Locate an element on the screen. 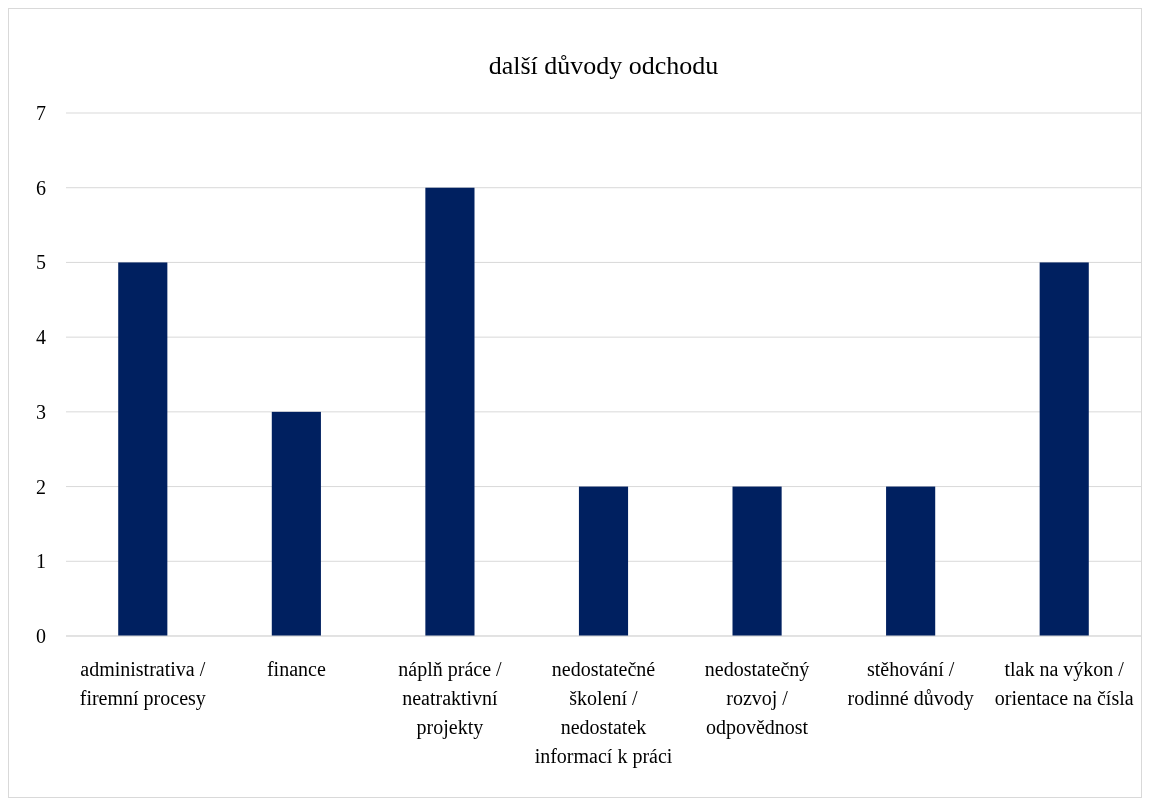 The width and height of the screenshot is (1150, 807). x-tick-label: tlak na výkon / orientace na čísla is located at coordinates (1064, 683).